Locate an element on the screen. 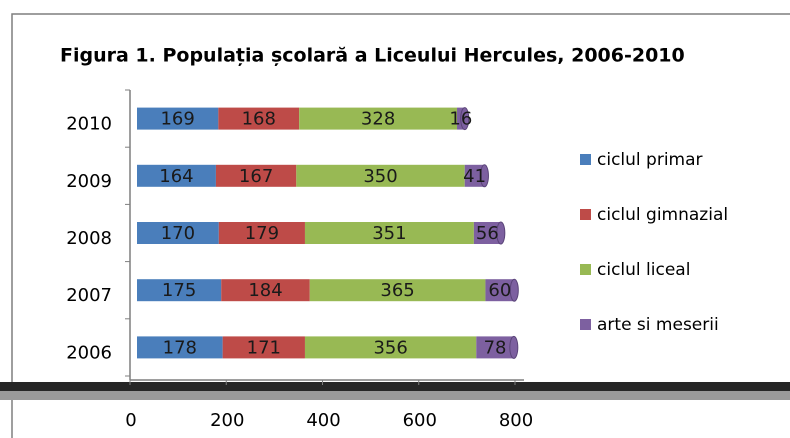 This screenshot has width=790, height=438. y-tick-label: 2007 is located at coordinates (89, 295).